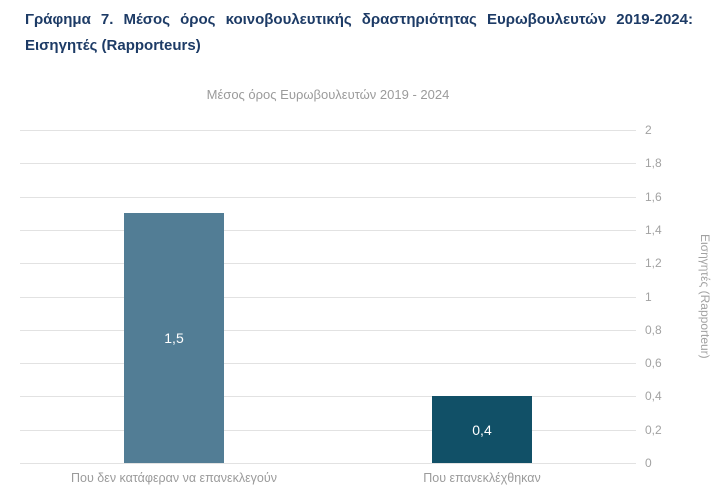  What do you see at coordinates (648, 130) in the screenshot?
I see `y-tick-label: 2` at bounding box center [648, 130].